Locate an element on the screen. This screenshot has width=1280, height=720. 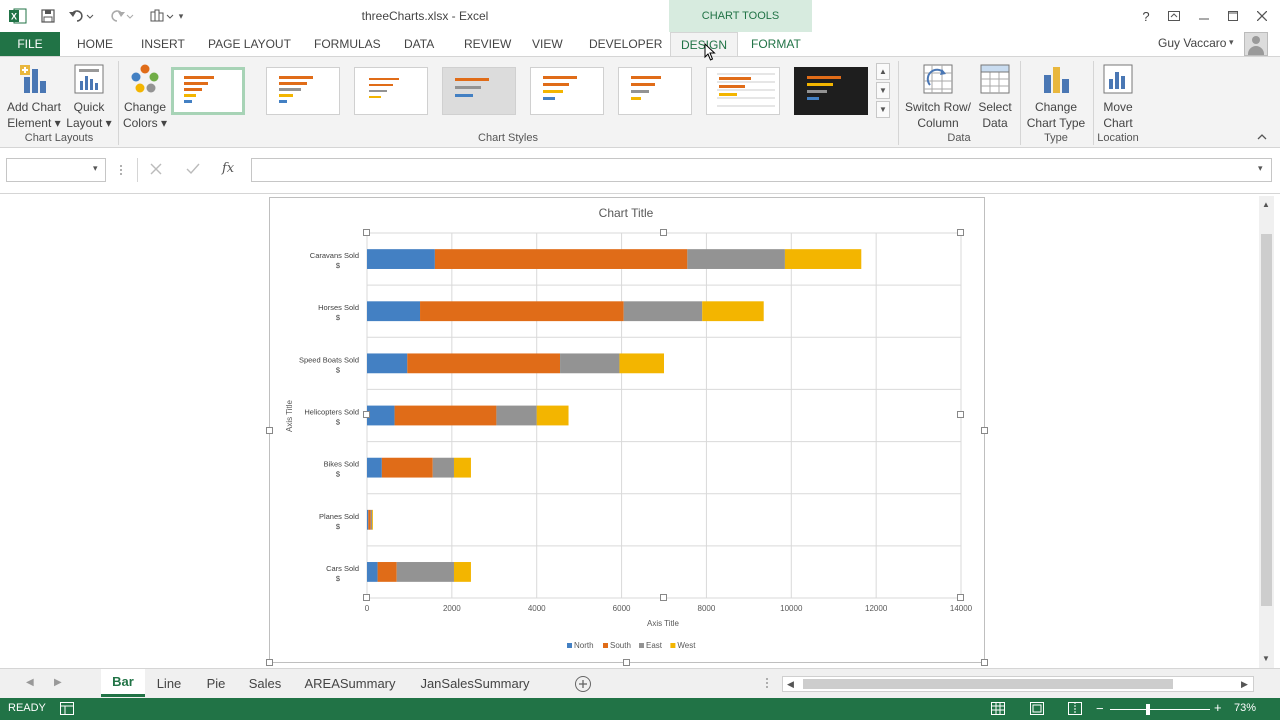
macro-record-icon is located at coordinates (67, 710).